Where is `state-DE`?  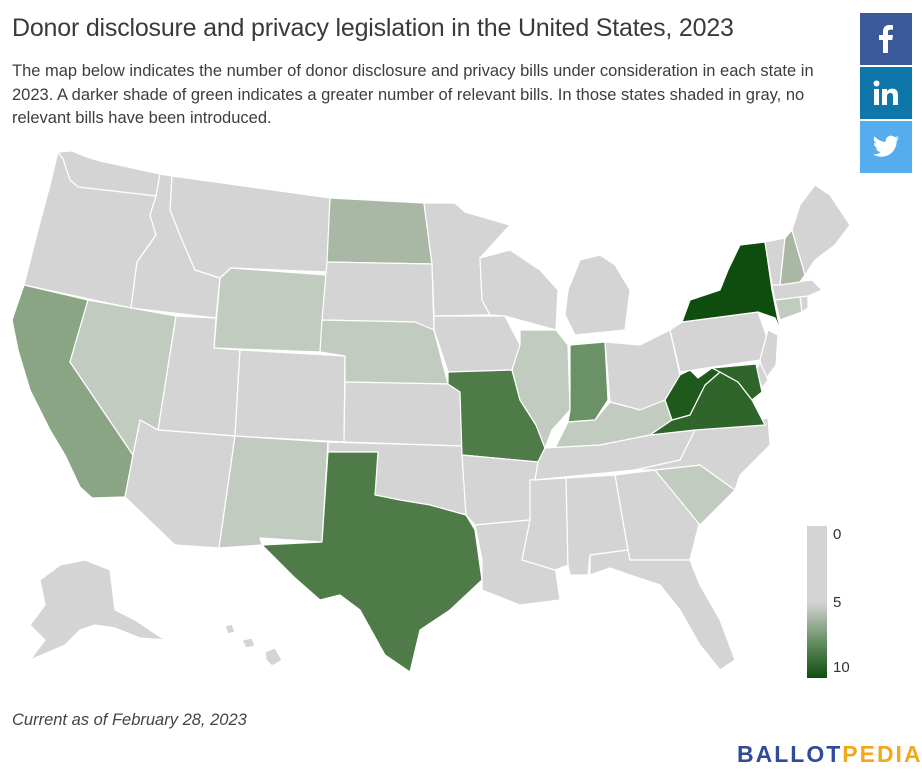
state-DE is located at coordinates (762, 375).